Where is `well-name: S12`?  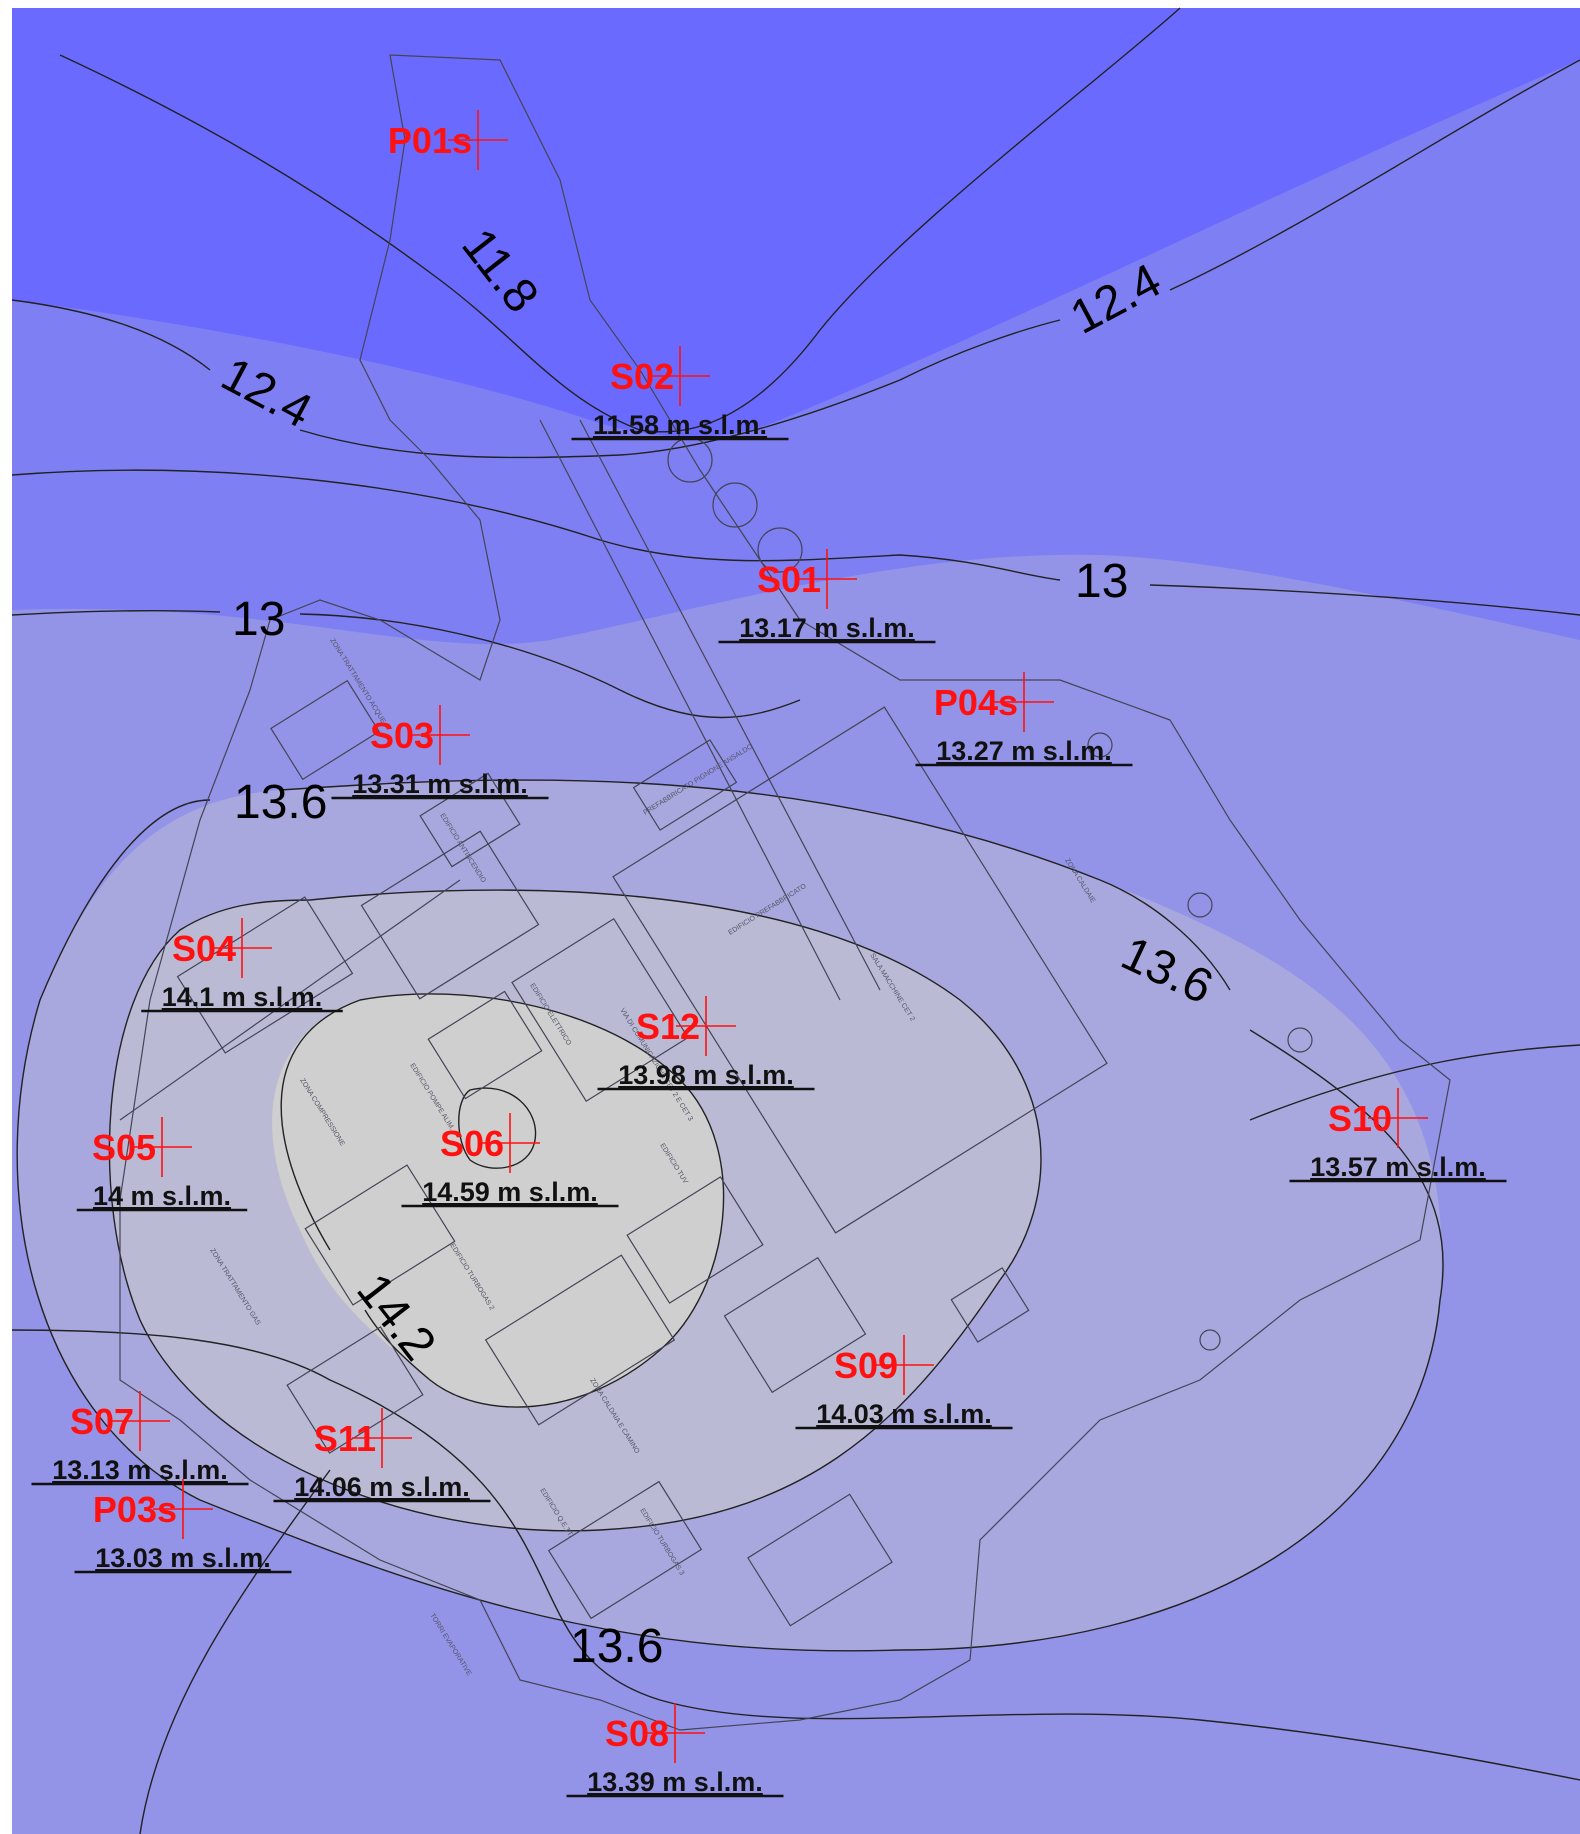
well-name: S12 is located at coordinates (668, 1026).